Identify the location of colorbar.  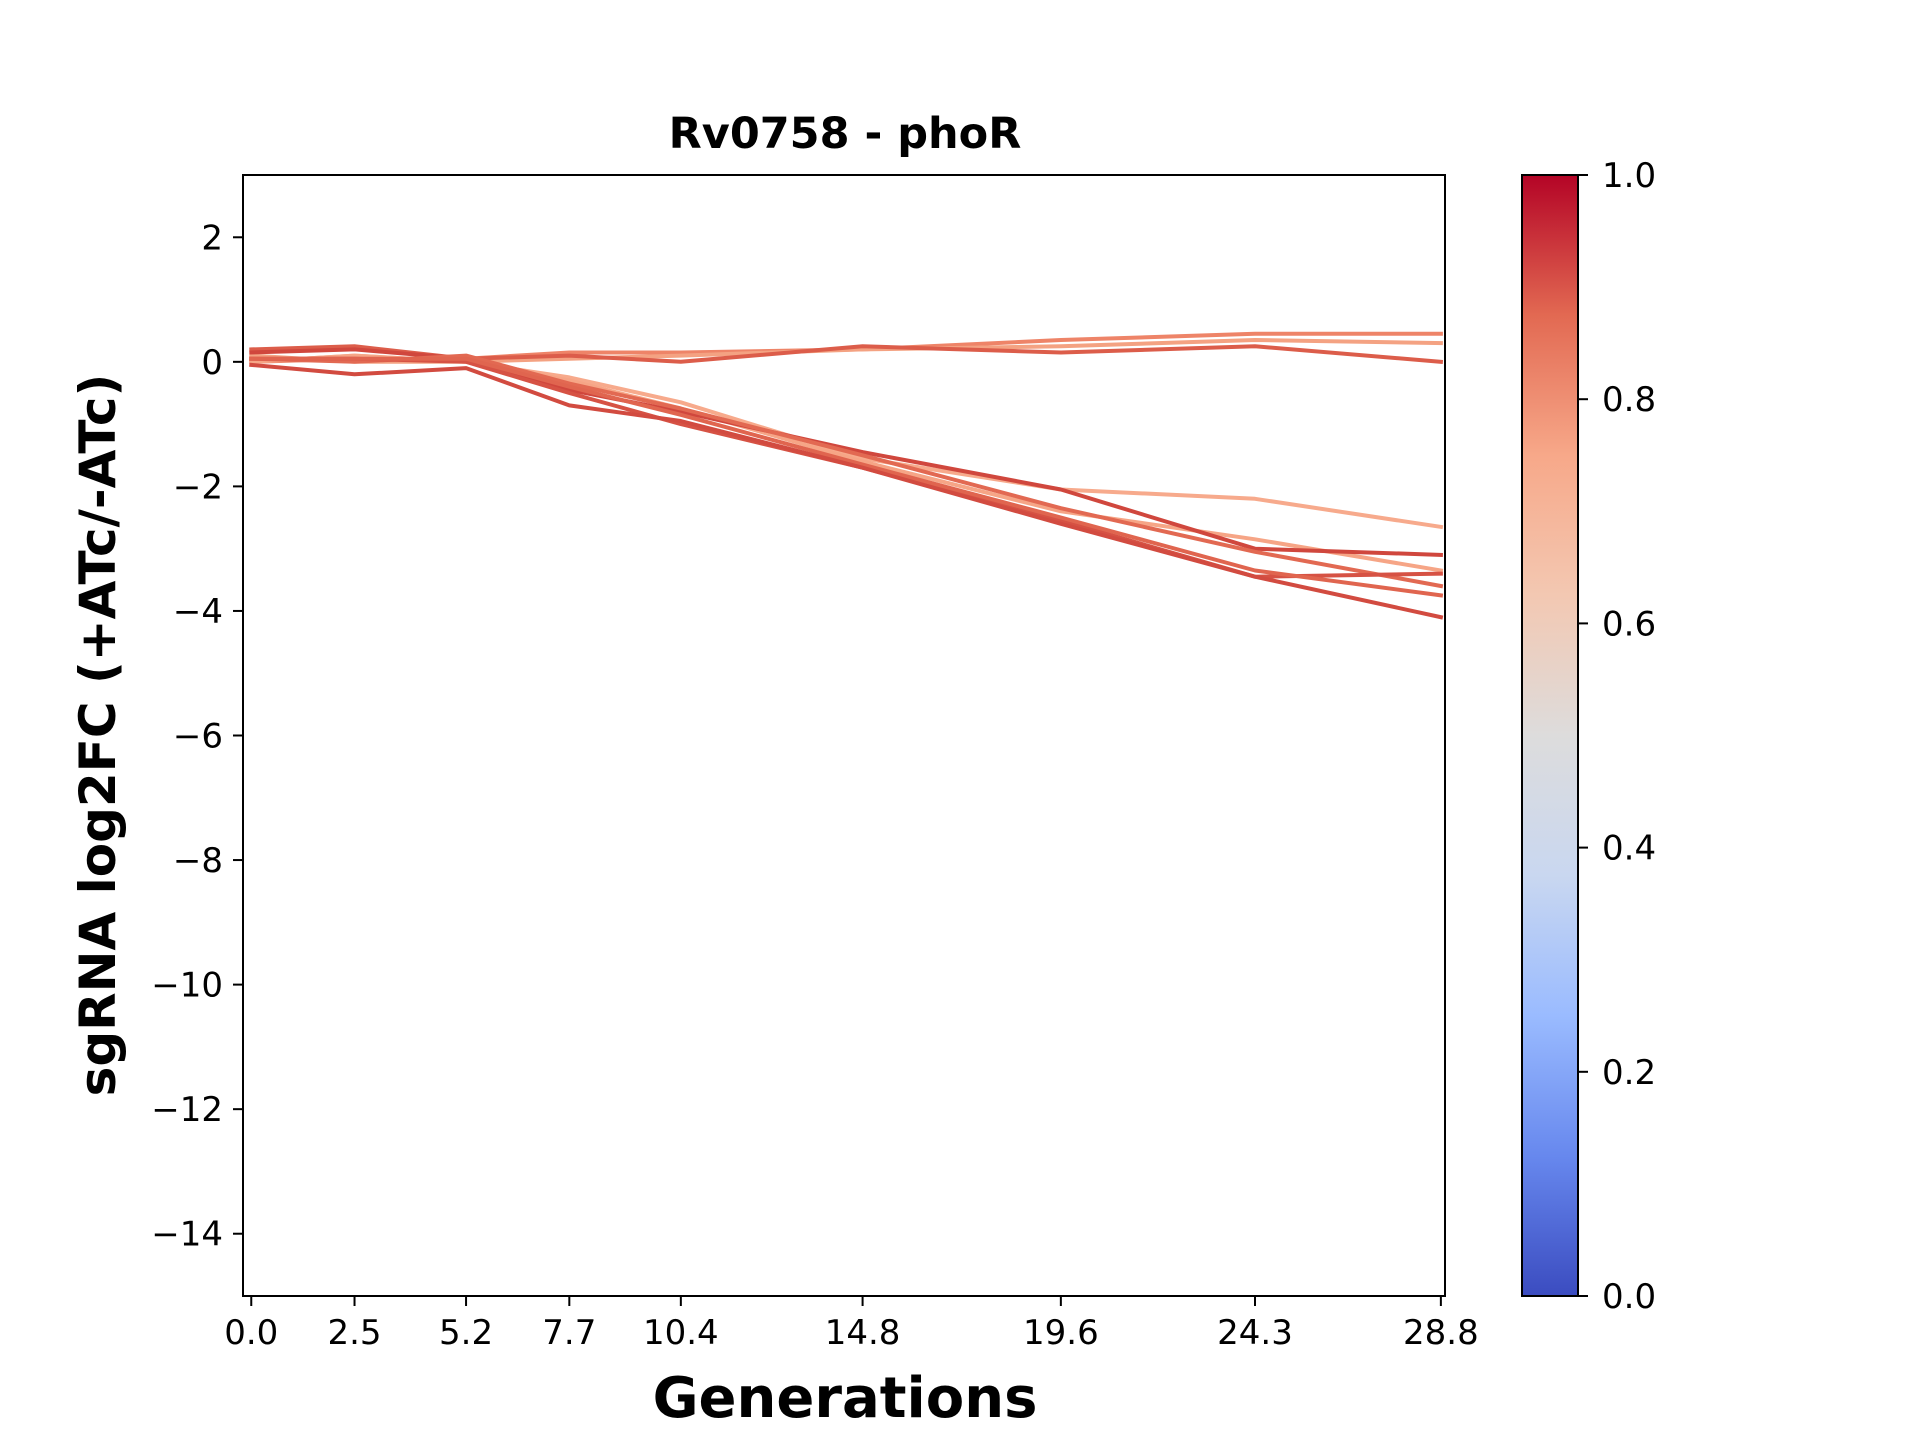
(1550, 735).